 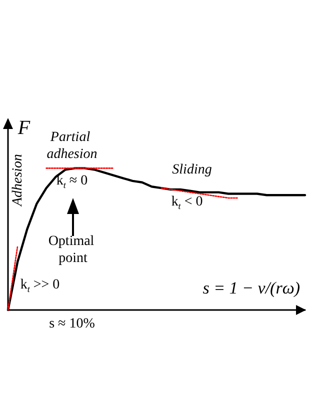 I want to click on annotation: Optimal point, so click(x=73, y=250).